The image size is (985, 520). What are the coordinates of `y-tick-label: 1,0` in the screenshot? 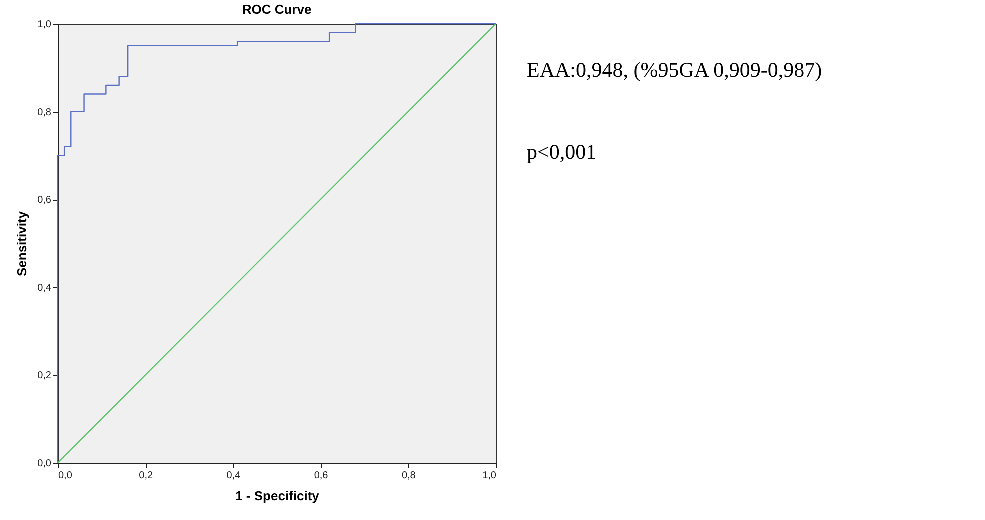 It's located at (45, 25).